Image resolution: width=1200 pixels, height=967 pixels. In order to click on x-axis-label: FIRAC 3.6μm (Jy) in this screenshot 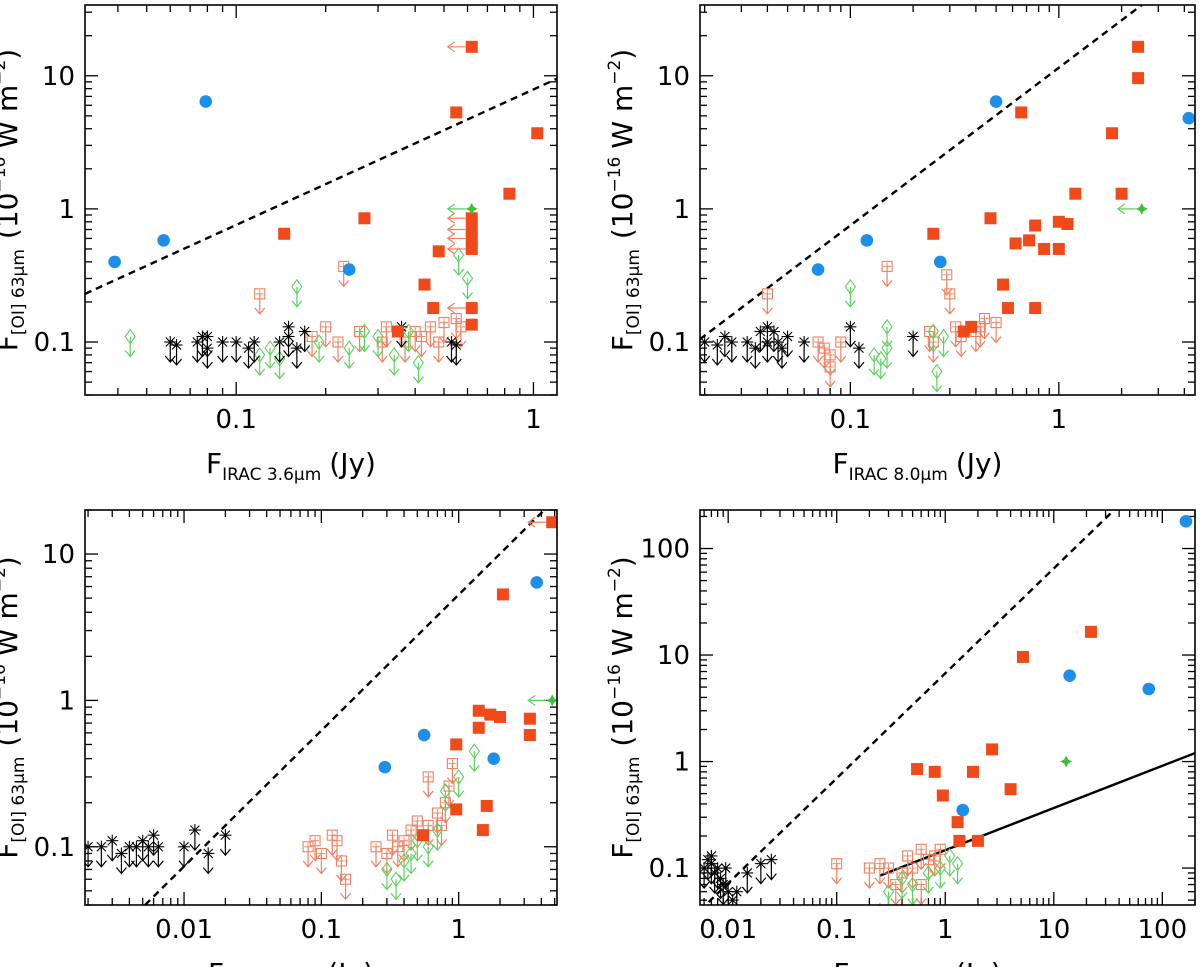, I will do `click(291, 466)`.